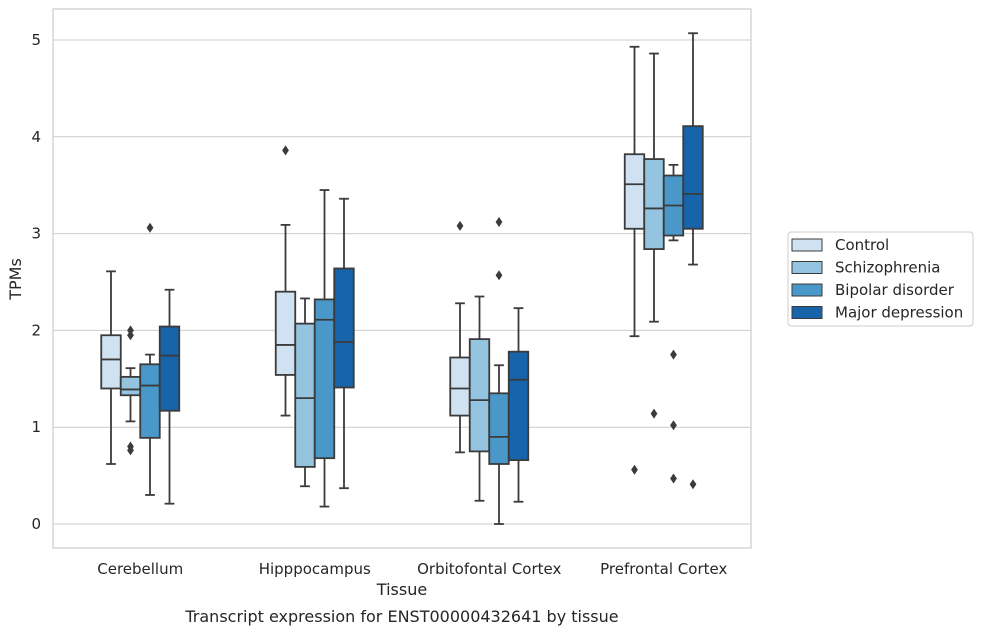 The width and height of the screenshot is (983, 634). Describe the element at coordinates (663, 569) in the screenshot. I see `x-tick-label: Prefrontal Cortex` at that location.